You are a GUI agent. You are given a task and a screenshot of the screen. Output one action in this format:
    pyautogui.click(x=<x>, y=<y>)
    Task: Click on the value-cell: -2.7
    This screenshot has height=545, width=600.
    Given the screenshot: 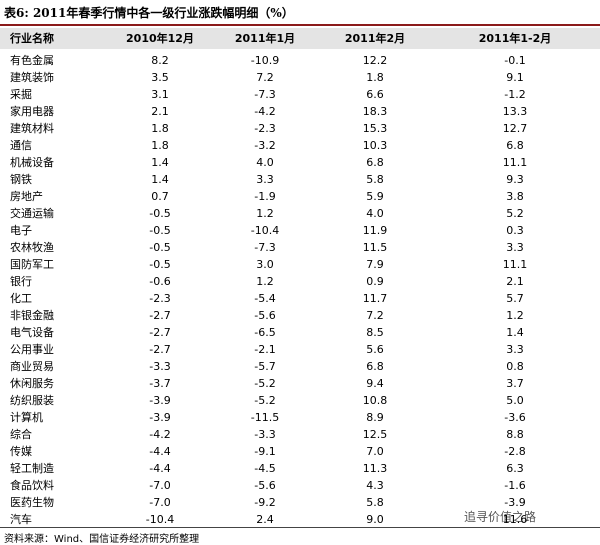 What is the action you would take?
    pyautogui.click(x=160, y=315)
    